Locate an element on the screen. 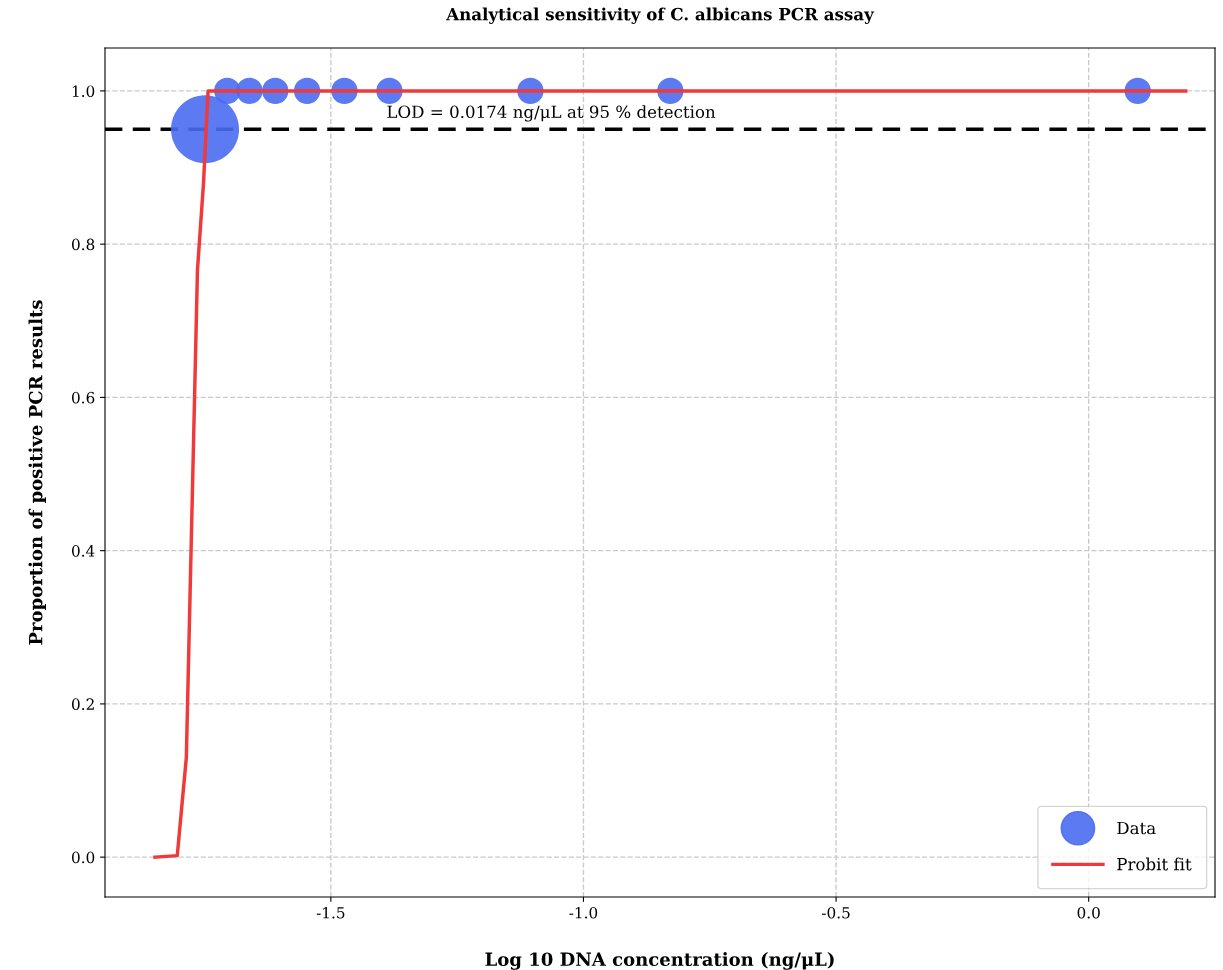 The width and height of the screenshot is (1223, 970). legend-label: Probit fit is located at coordinates (1154, 864).